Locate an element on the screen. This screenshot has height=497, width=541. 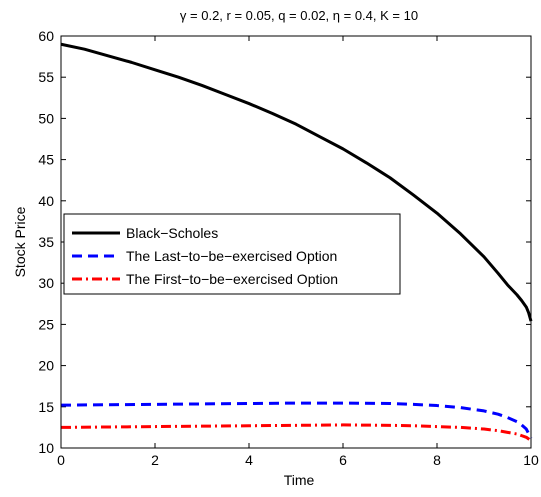
y-tick-label: 55 is located at coordinates (46, 77).